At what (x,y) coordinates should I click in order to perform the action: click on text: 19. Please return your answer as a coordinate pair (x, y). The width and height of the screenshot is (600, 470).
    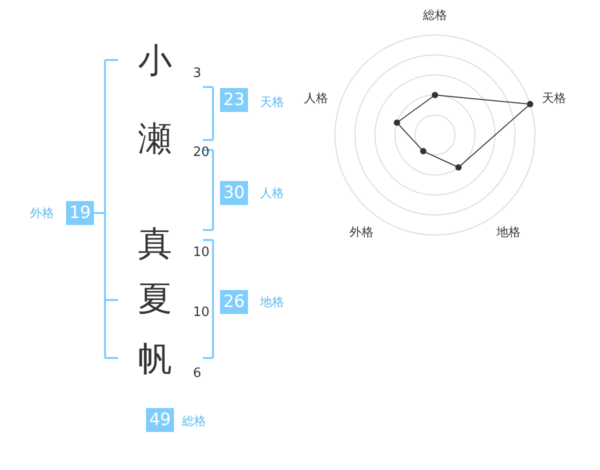
    Looking at the image, I should click on (80, 213).